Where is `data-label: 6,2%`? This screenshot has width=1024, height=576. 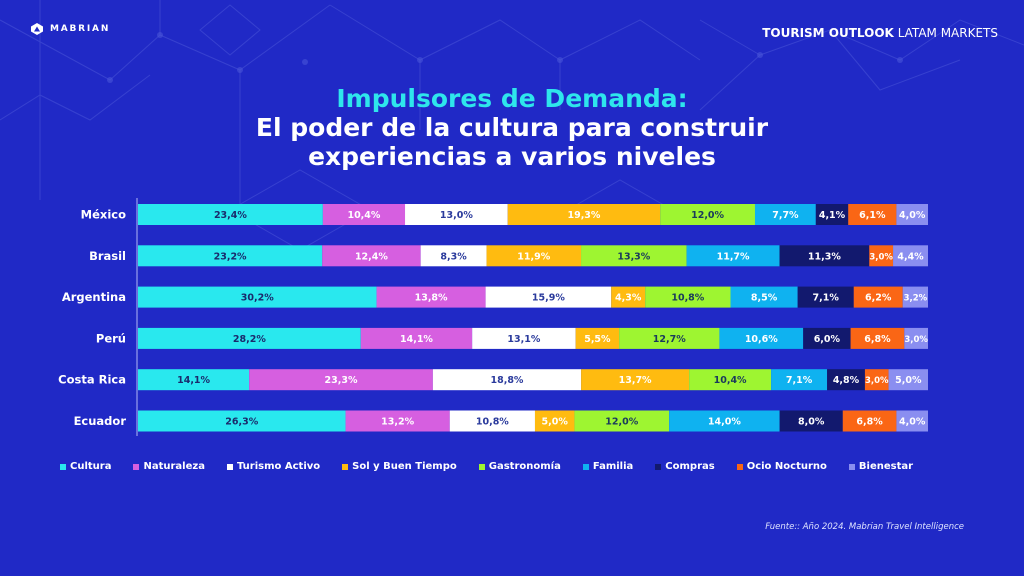 data-label: 6,2% is located at coordinates (878, 298).